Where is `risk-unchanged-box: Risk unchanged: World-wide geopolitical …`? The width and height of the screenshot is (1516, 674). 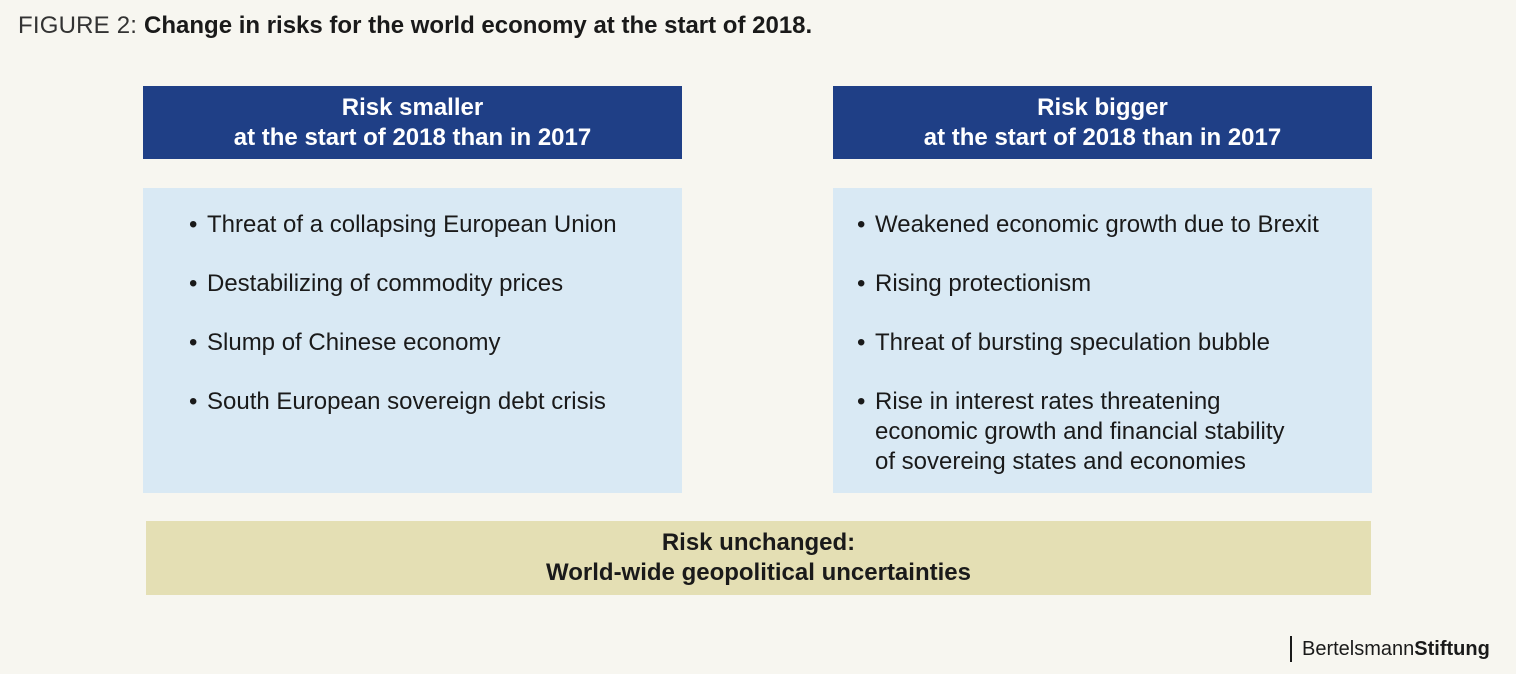 risk-unchanged-box: Risk unchanged: World-wide geopolitical … is located at coordinates (758, 558).